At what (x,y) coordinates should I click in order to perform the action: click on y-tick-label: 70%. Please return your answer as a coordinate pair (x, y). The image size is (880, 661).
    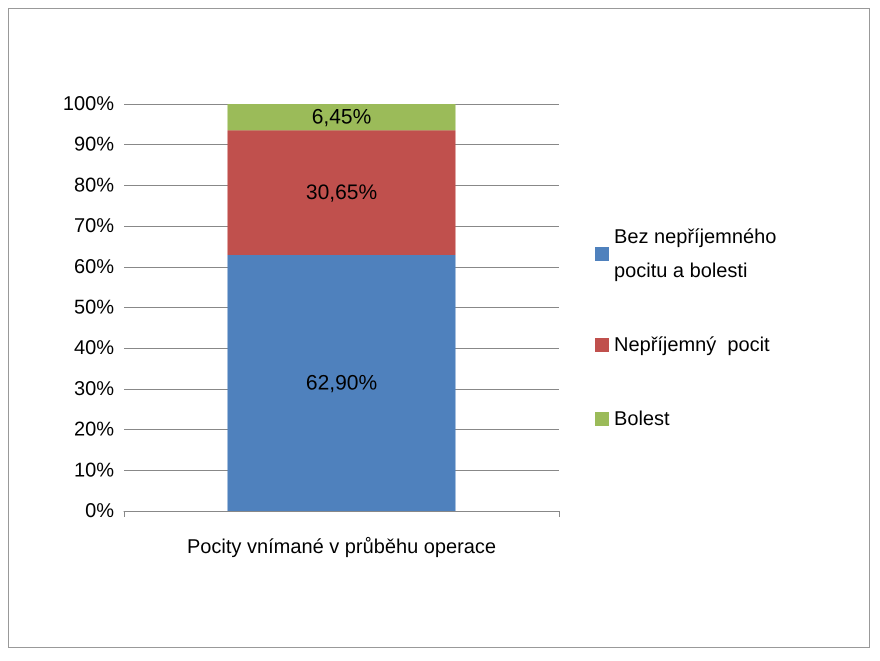
    Looking at the image, I should click on (94, 226).